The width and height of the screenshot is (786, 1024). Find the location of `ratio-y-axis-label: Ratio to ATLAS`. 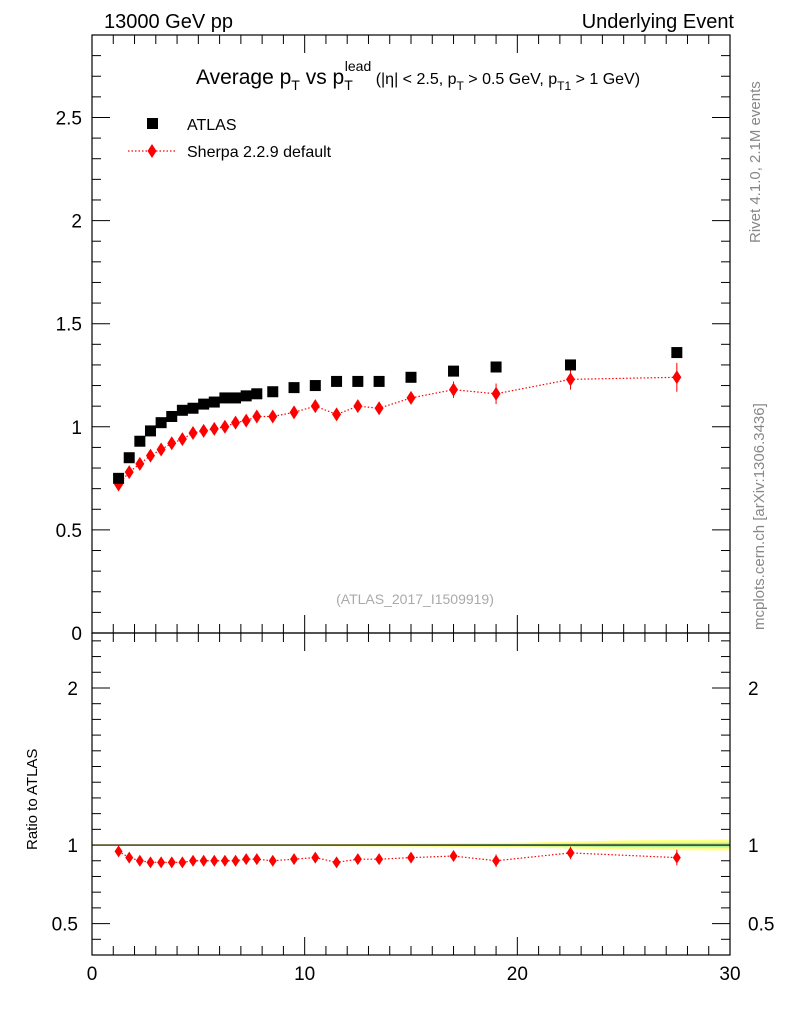

ratio-y-axis-label: Ratio to ATLAS is located at coordinates (32, 799).